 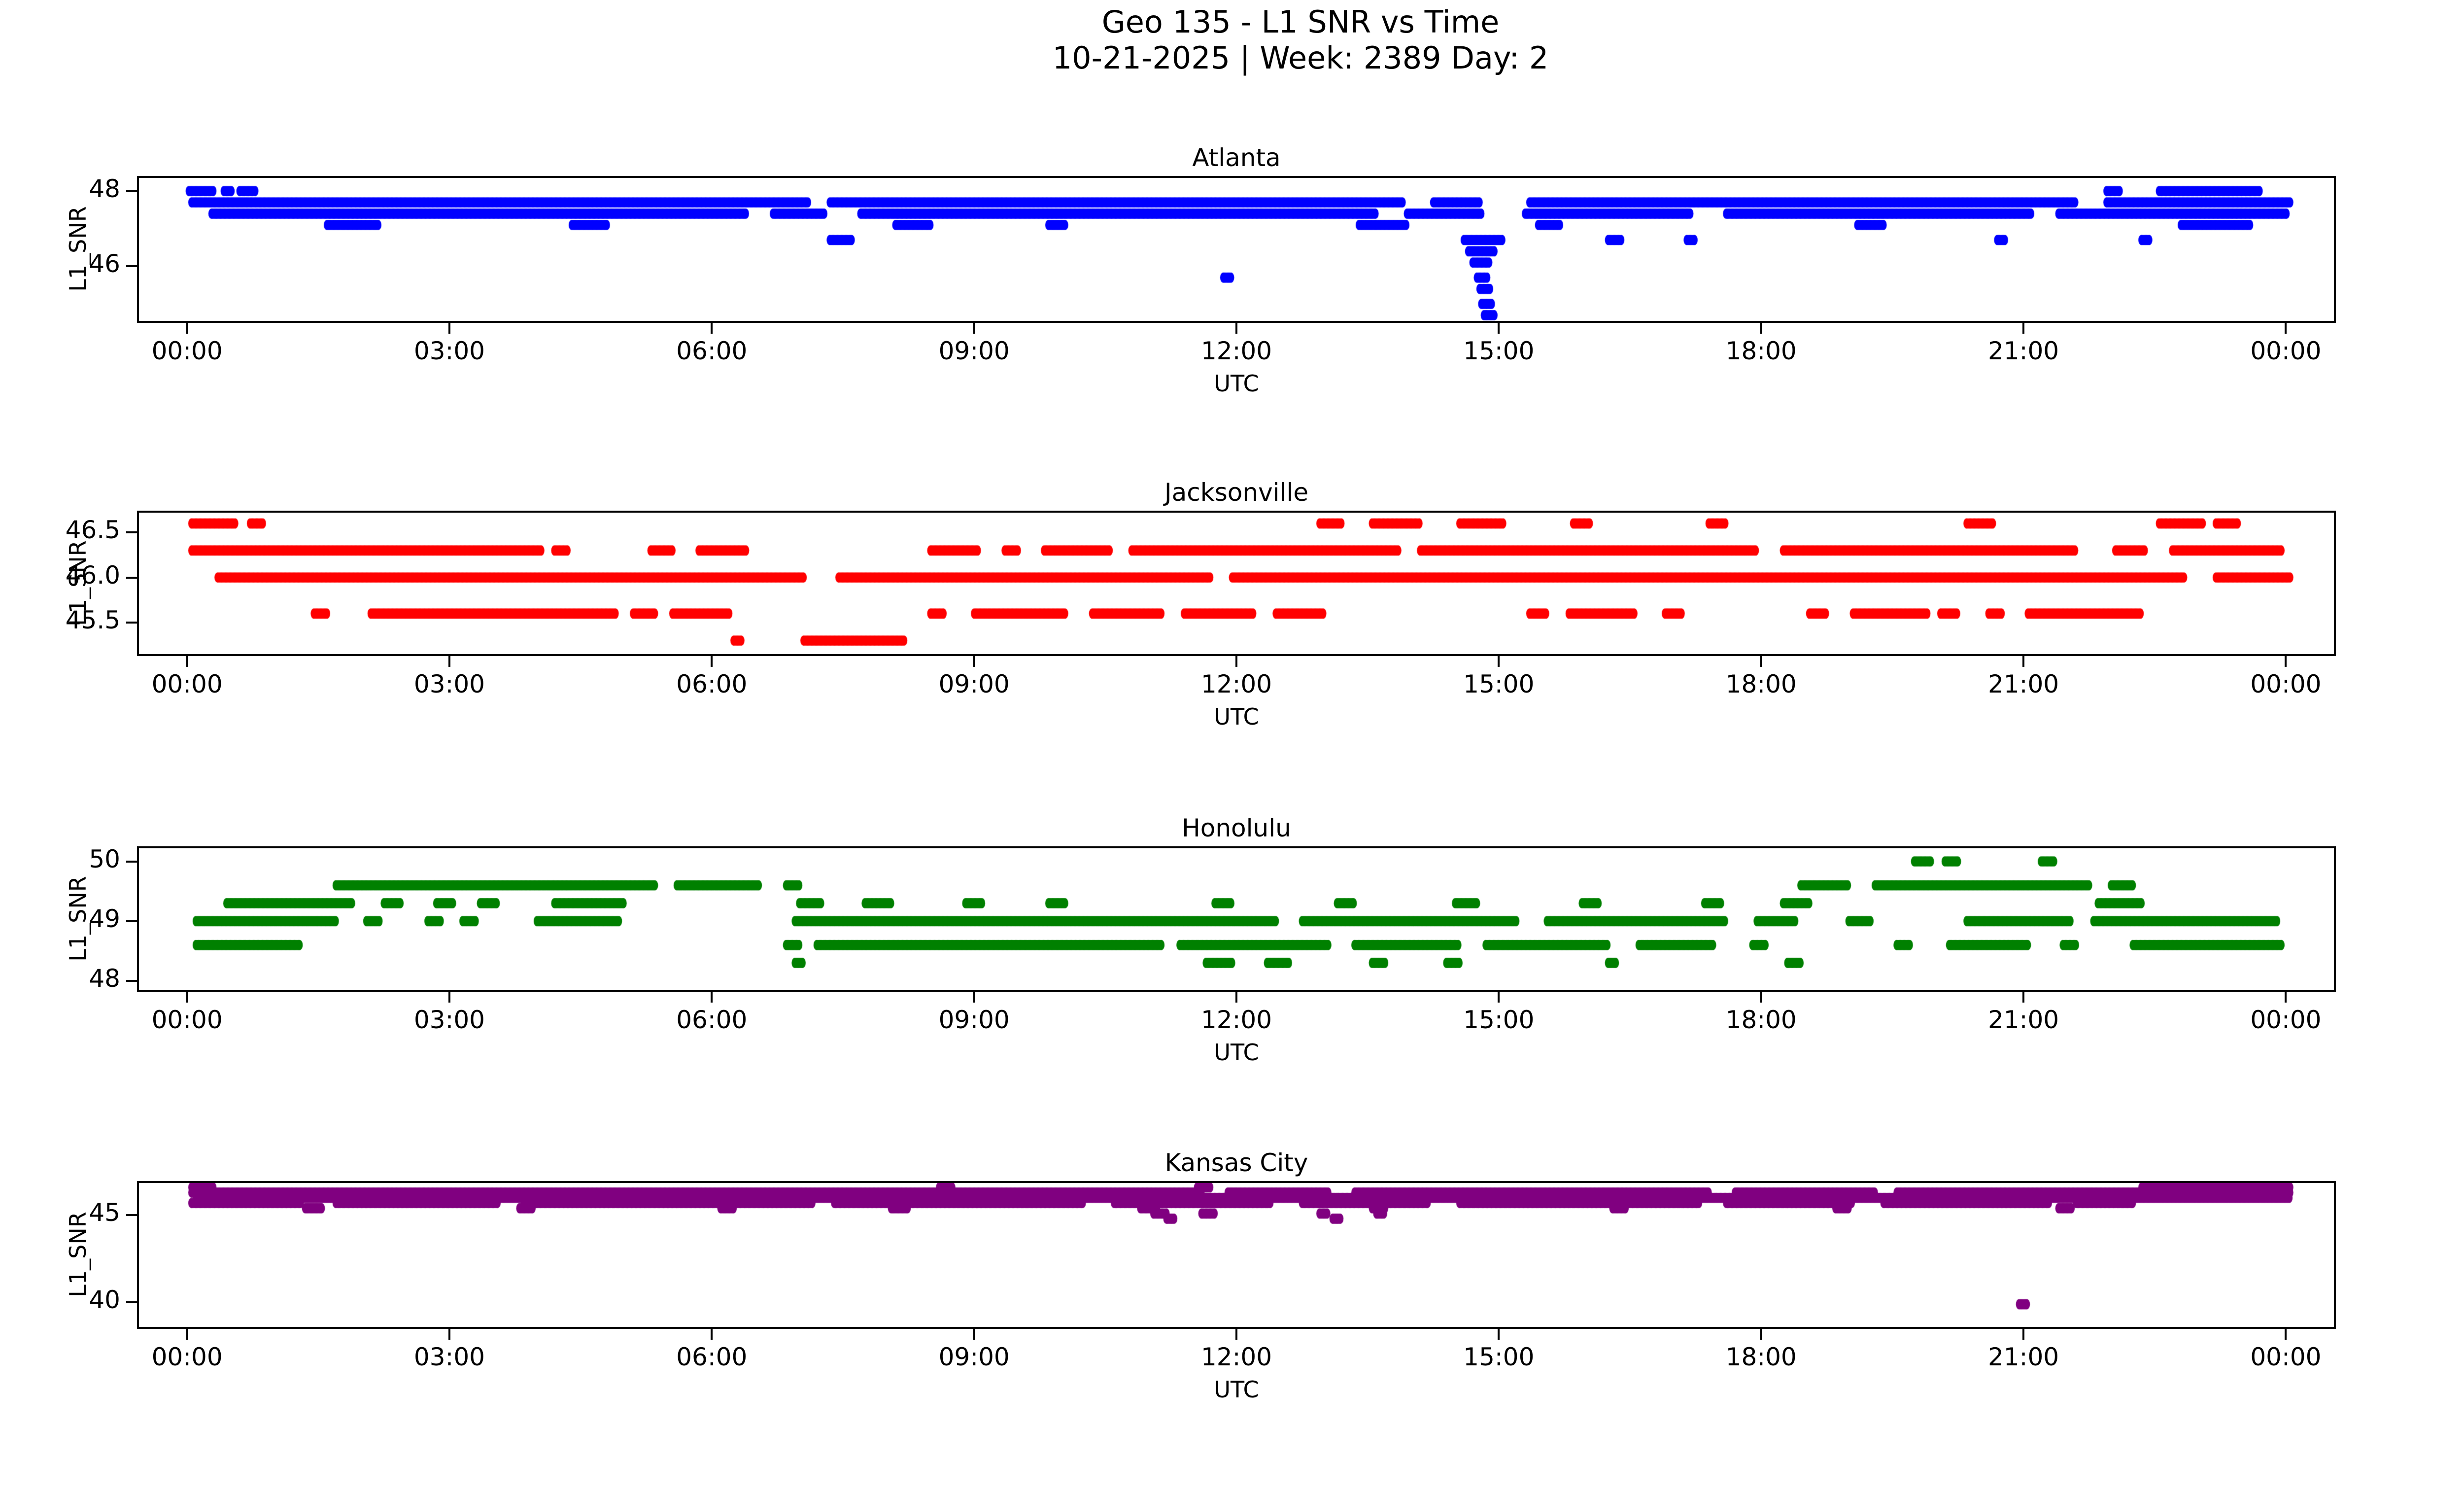 What do you see at coordinates (92, 530) in the screenshot?
I see `y-tick-label: 46.5` at bounding box center [92, 530].